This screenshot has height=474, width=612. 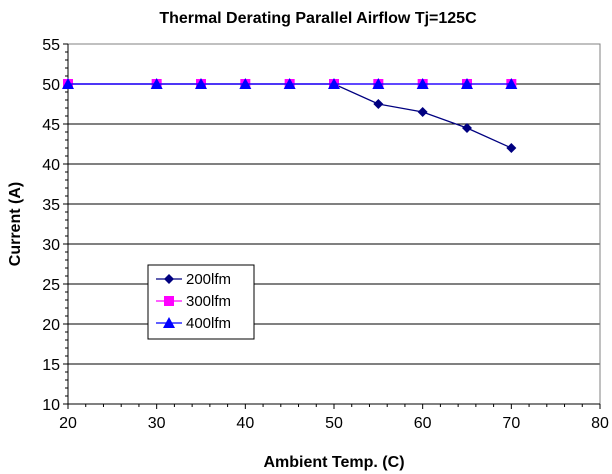 What do you see at coordinates (157, 423) in the screenshot?
I see `x-tick-label: 30` at bounding box center [157, 423].